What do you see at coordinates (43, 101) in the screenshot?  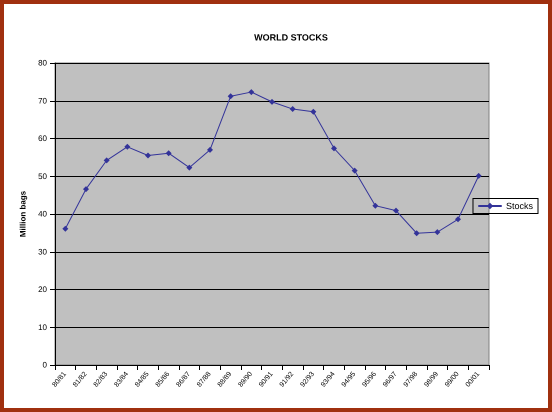 I see `y-tick-label: 70` at bounding box center [43, 101].